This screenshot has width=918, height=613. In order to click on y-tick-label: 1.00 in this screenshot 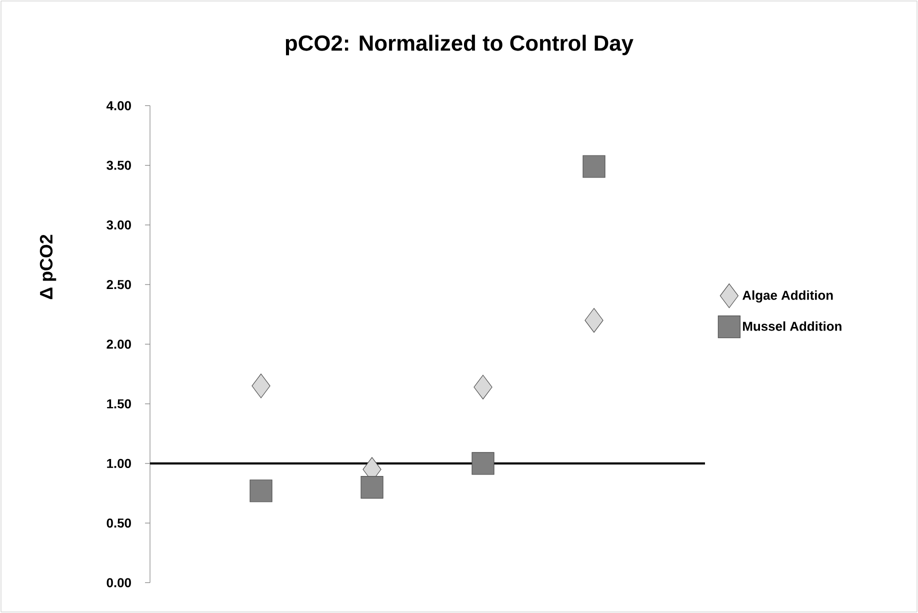, I will do `click(119, 463)`.